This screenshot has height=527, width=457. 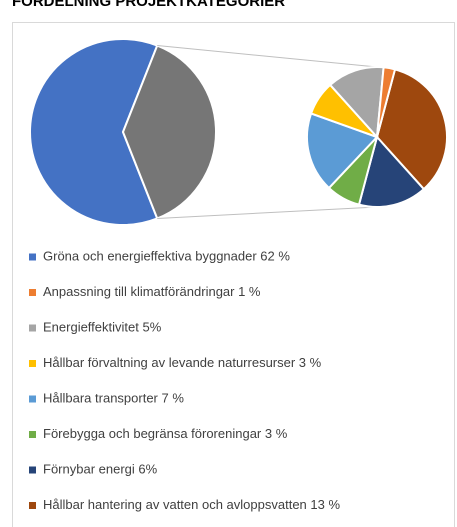 What do you see at coordinates (113, 397) in the screenshot?
I see `legend-label: Hållbara transporter 7 %` at bounding box center [113, 397].